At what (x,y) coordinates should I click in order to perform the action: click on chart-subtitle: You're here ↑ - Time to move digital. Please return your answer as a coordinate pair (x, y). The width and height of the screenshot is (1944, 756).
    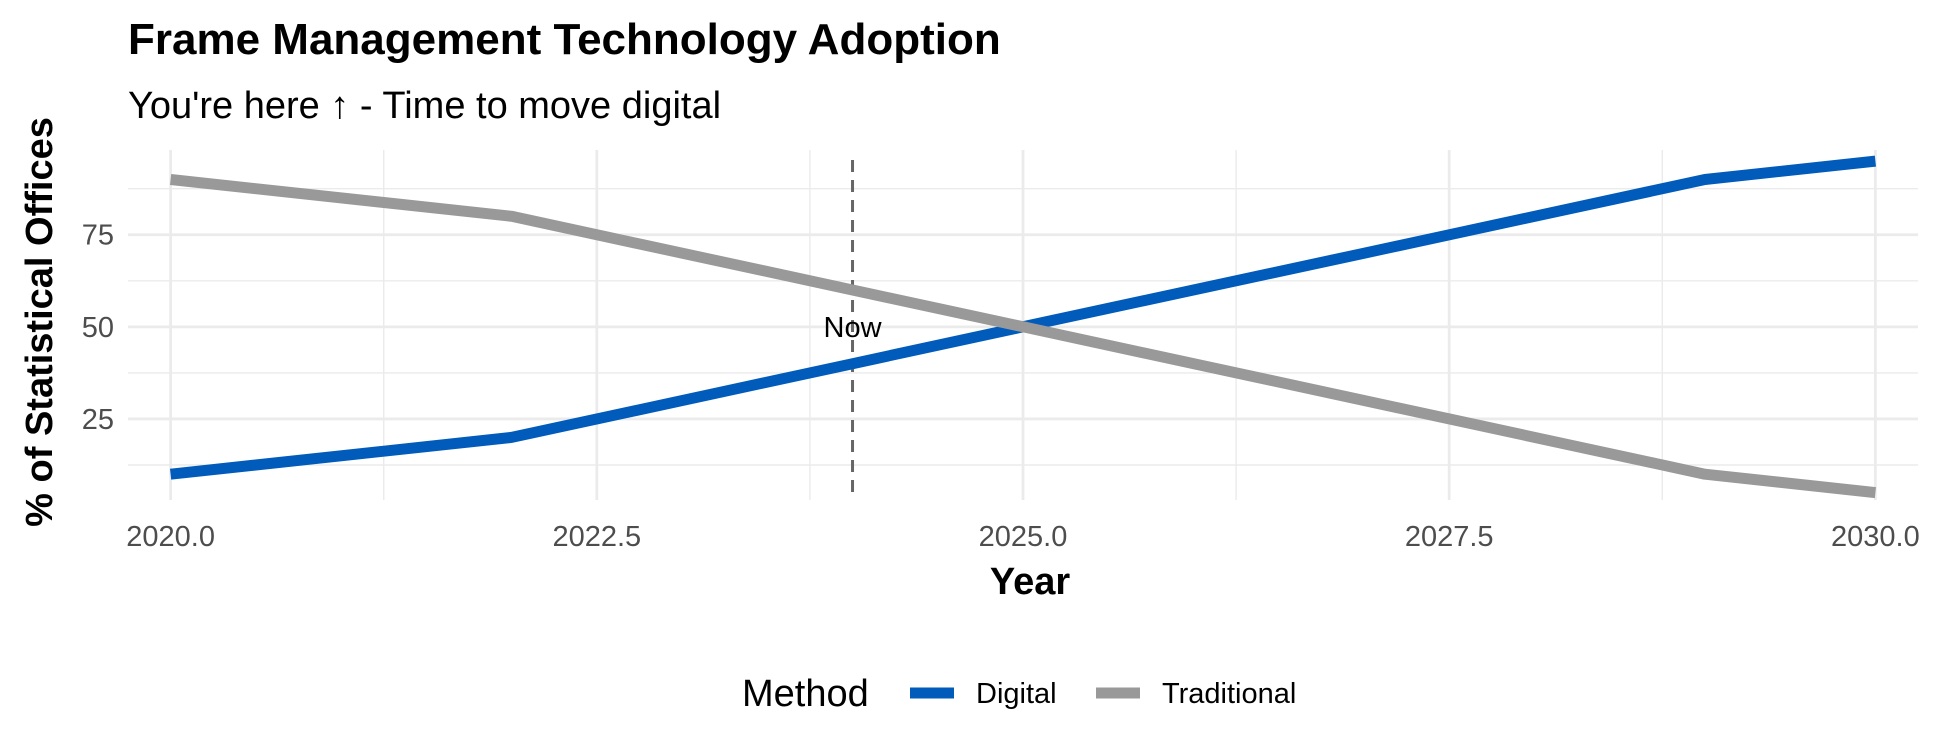
    Looking at the image, I should click on (424, 106).